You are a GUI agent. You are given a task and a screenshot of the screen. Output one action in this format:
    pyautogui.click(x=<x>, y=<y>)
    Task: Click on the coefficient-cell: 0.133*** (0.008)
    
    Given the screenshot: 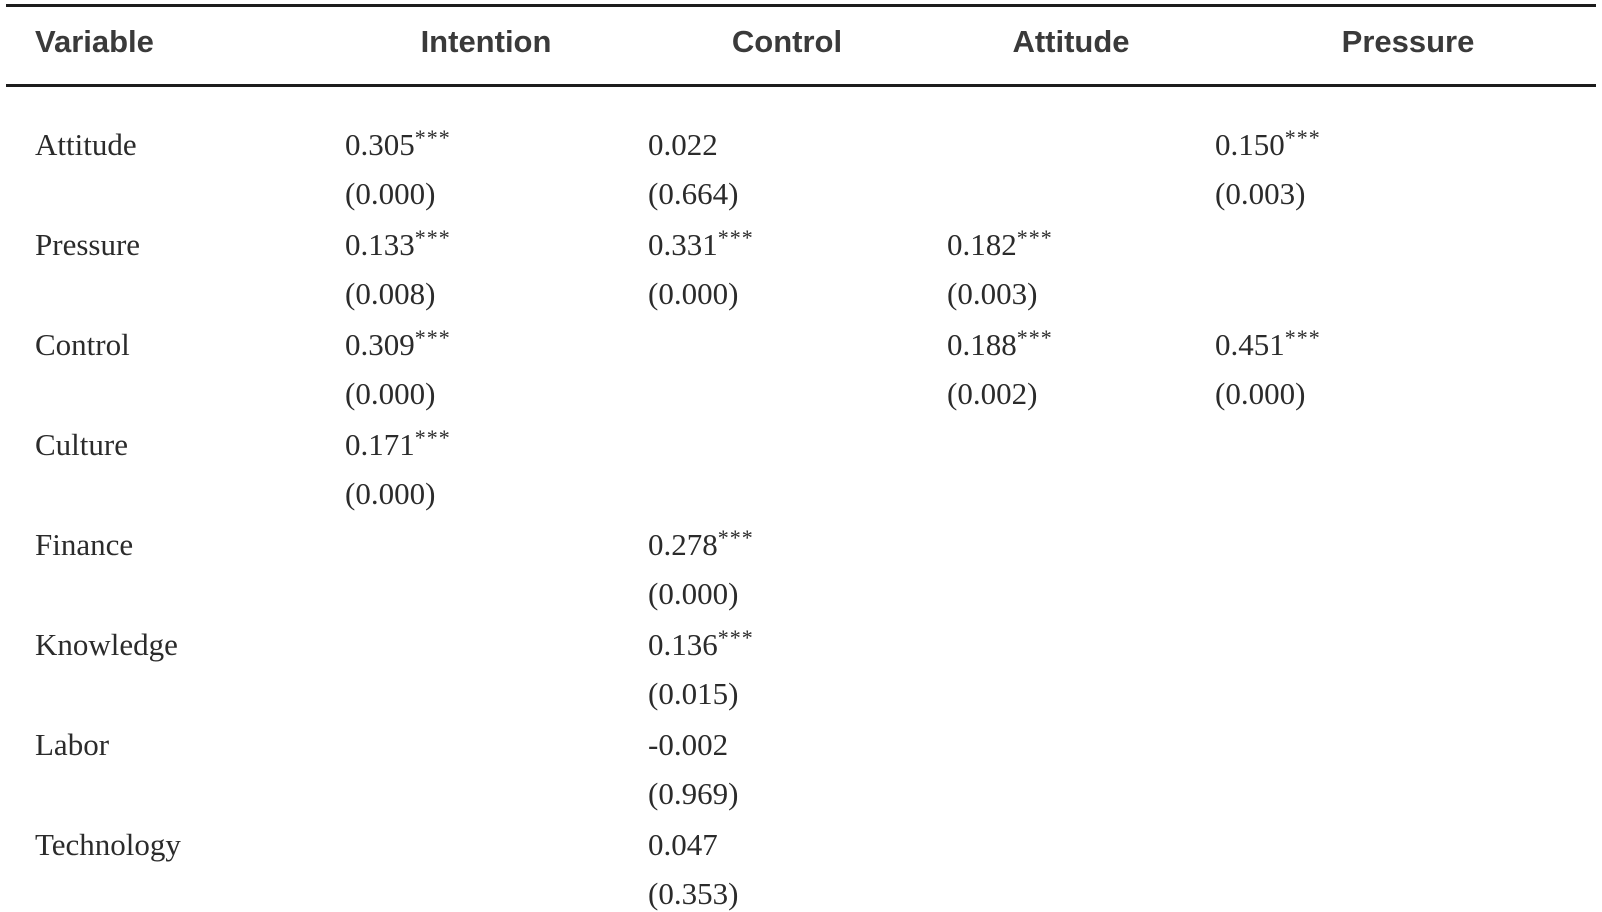 What is the action you would take?
    pyautogui.click(x=398, y=269)
    